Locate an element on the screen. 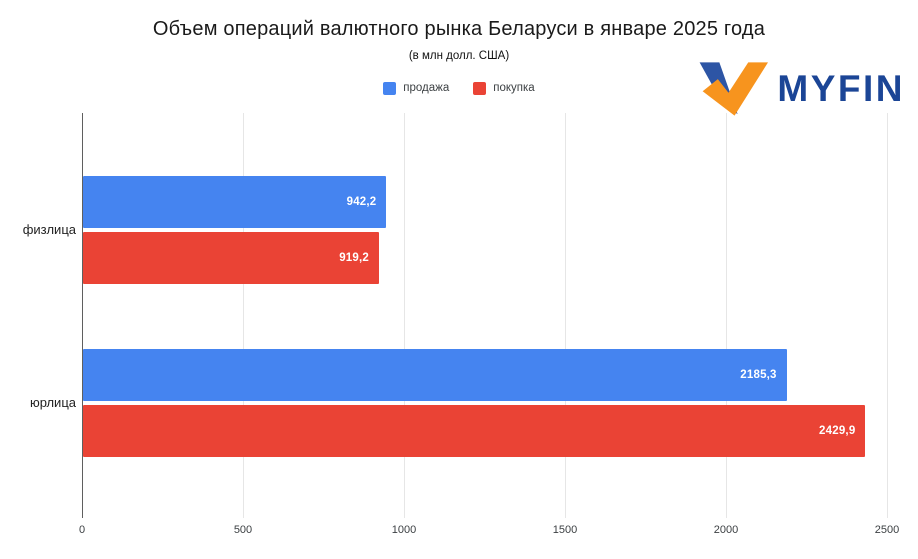 The image size is (918, 559). legend-item-sale: продажа is located at coordinates (416, 88).